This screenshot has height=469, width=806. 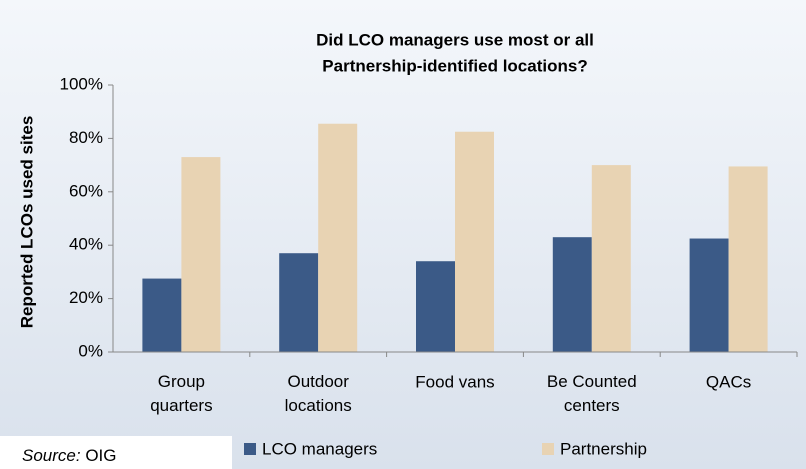 What do you see at coordinates (592, 393) in the screenshot?
I see `x-tick-label: Be Counted centers` at bounding box center [592, 393].